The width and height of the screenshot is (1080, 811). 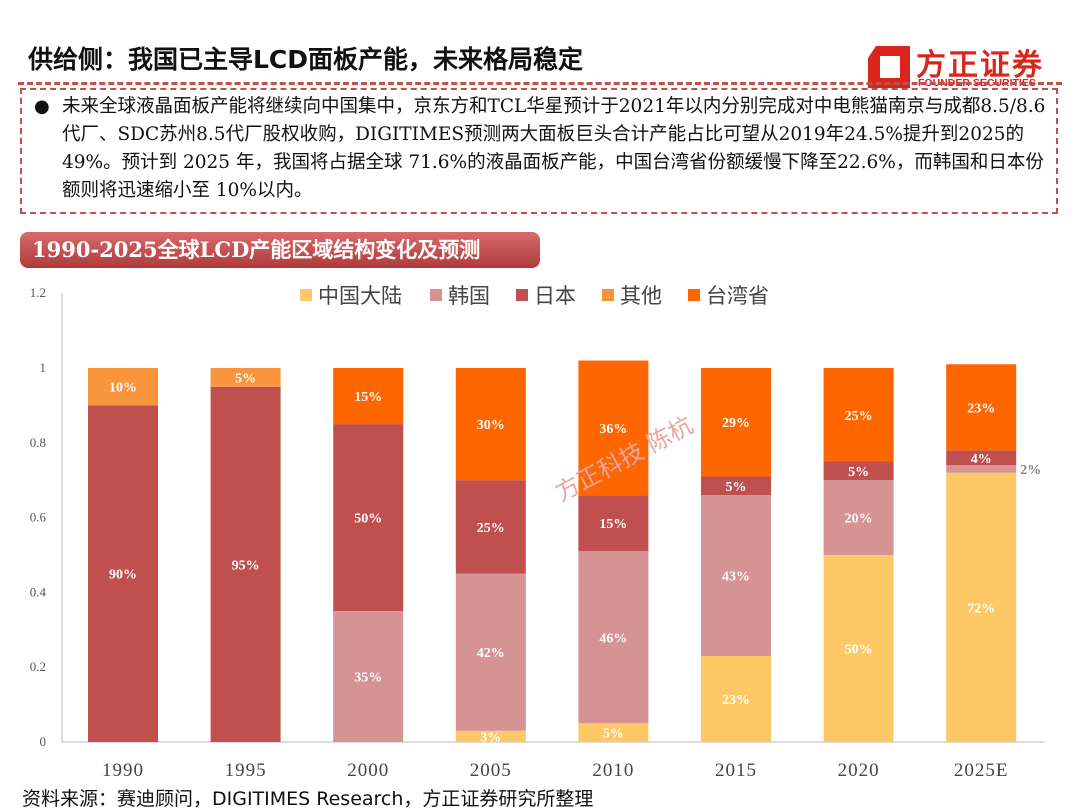 I want to click on legend-label: 其他, so click(x=641, y=296).